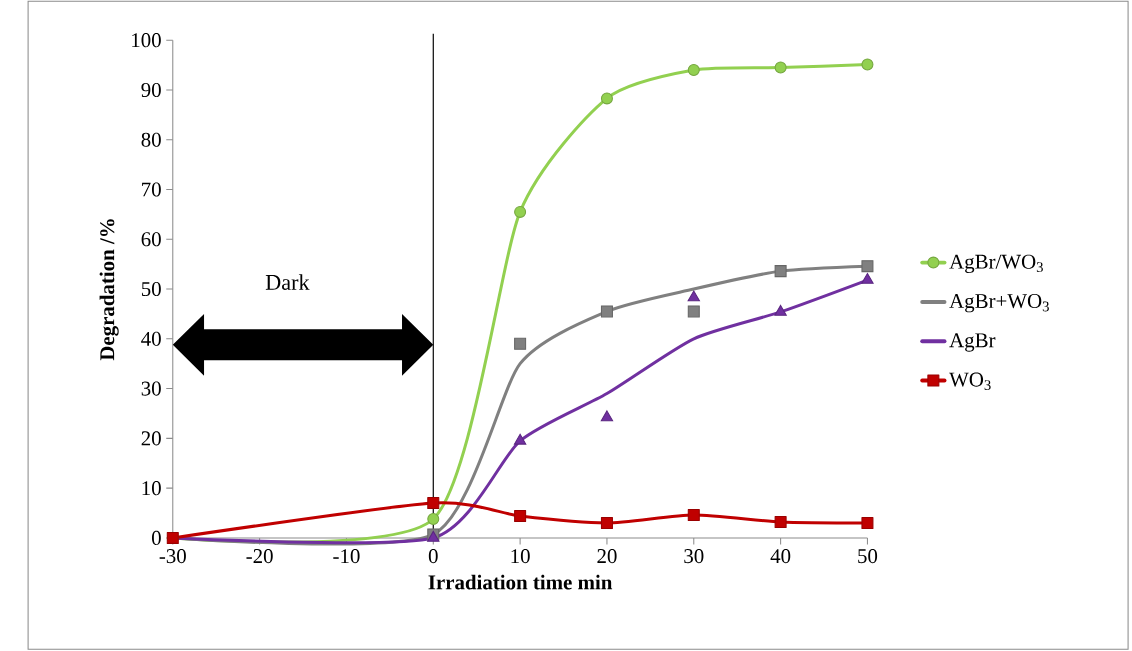 The width and height of the screenshot is (1132, 651). I want to click on y-tick-label: 10, so click(151, 488).